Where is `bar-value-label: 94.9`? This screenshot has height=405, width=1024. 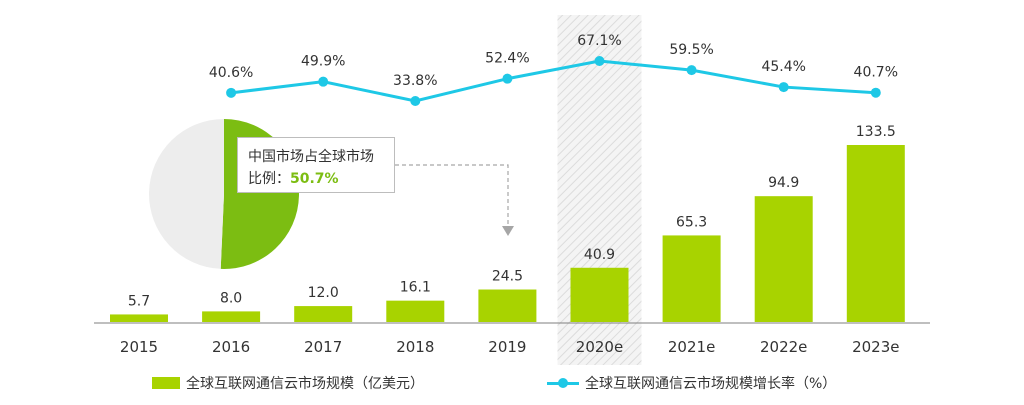
bar-value-label: 94.9 is located at coordinates (783, 183).